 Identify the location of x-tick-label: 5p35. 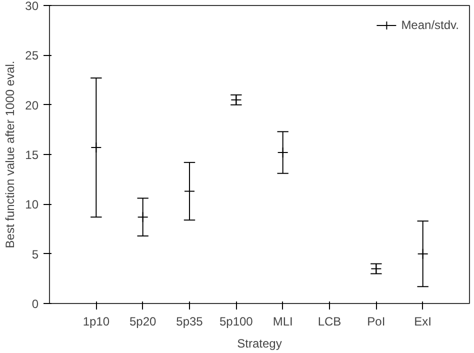
(190, 321).